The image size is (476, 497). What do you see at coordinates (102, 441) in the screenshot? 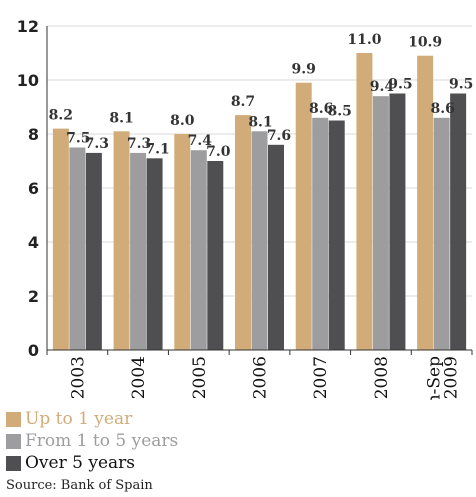
I see `legend-label: From 1 to 5 years` at bounding box center [102, 441].